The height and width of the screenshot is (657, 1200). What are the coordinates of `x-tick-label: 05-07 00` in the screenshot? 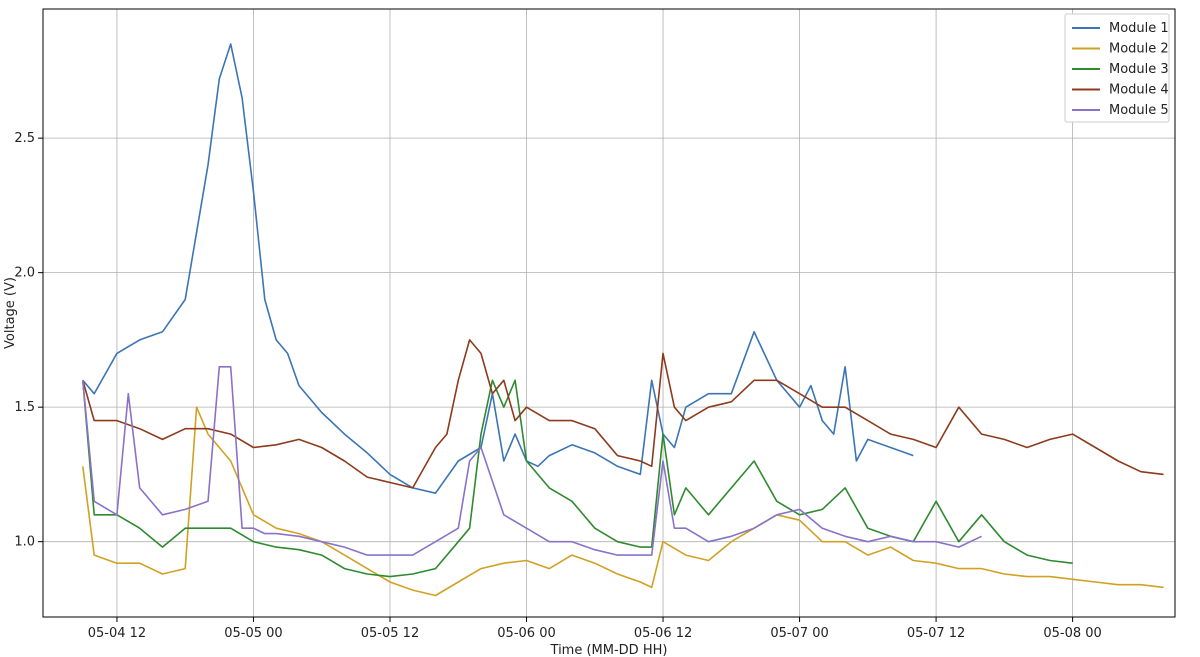 It's located at (799, 633).